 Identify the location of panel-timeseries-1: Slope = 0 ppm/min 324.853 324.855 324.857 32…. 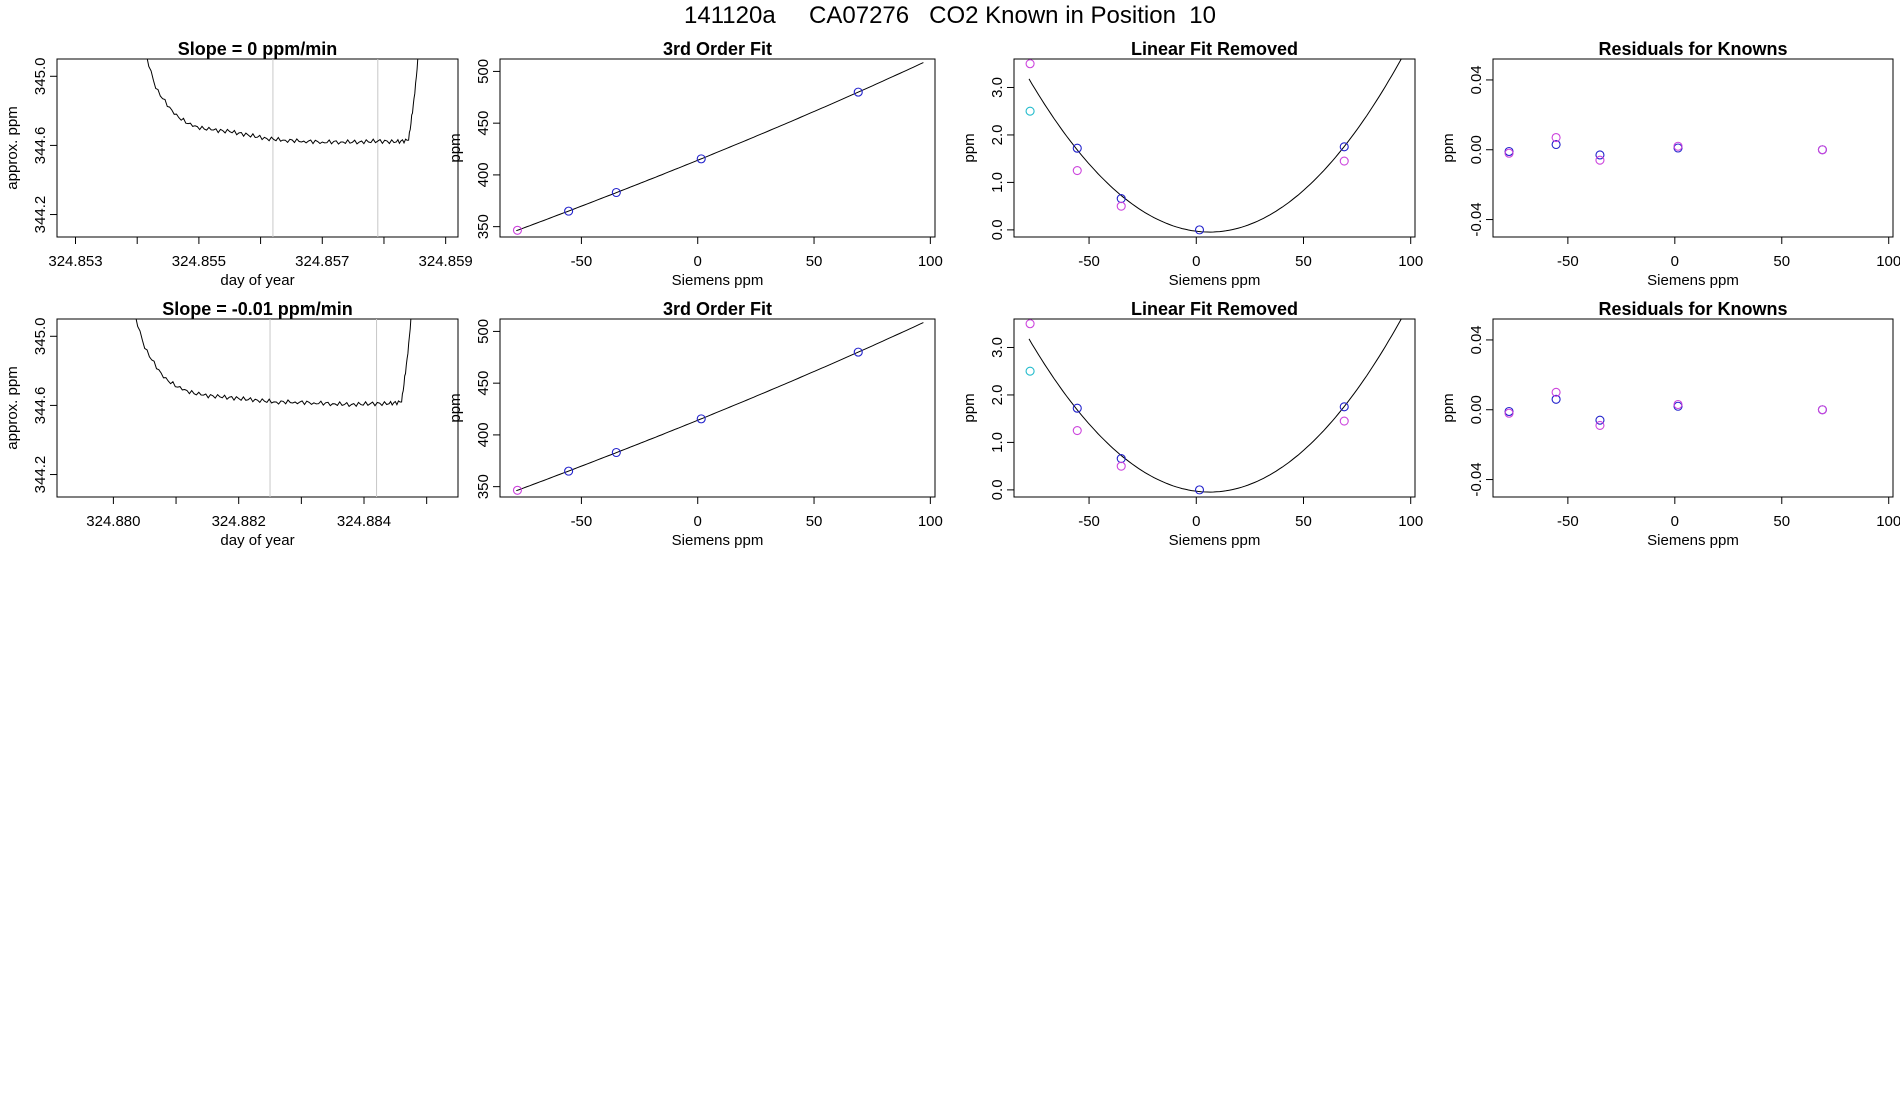
(238, 164).